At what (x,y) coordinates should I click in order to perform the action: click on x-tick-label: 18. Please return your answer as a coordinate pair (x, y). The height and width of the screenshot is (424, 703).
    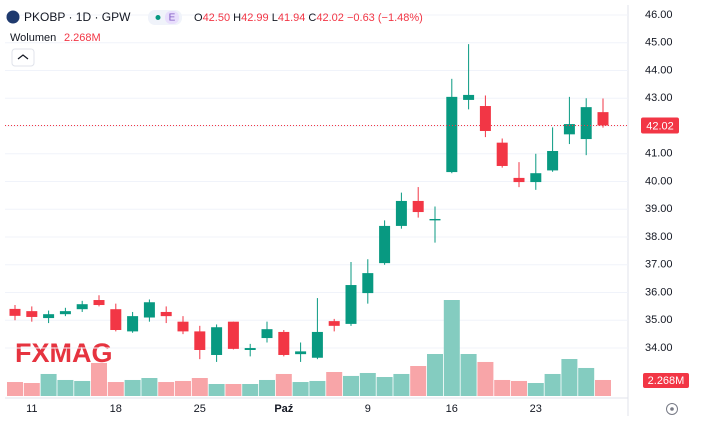
    Looking at the image, I should click on (116, 409).